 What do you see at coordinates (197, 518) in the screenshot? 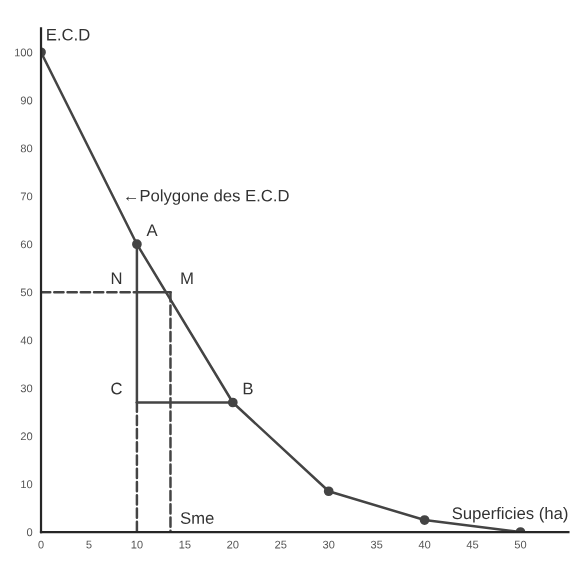
I see `annotation: Sme` at bounding box center [197, 518].